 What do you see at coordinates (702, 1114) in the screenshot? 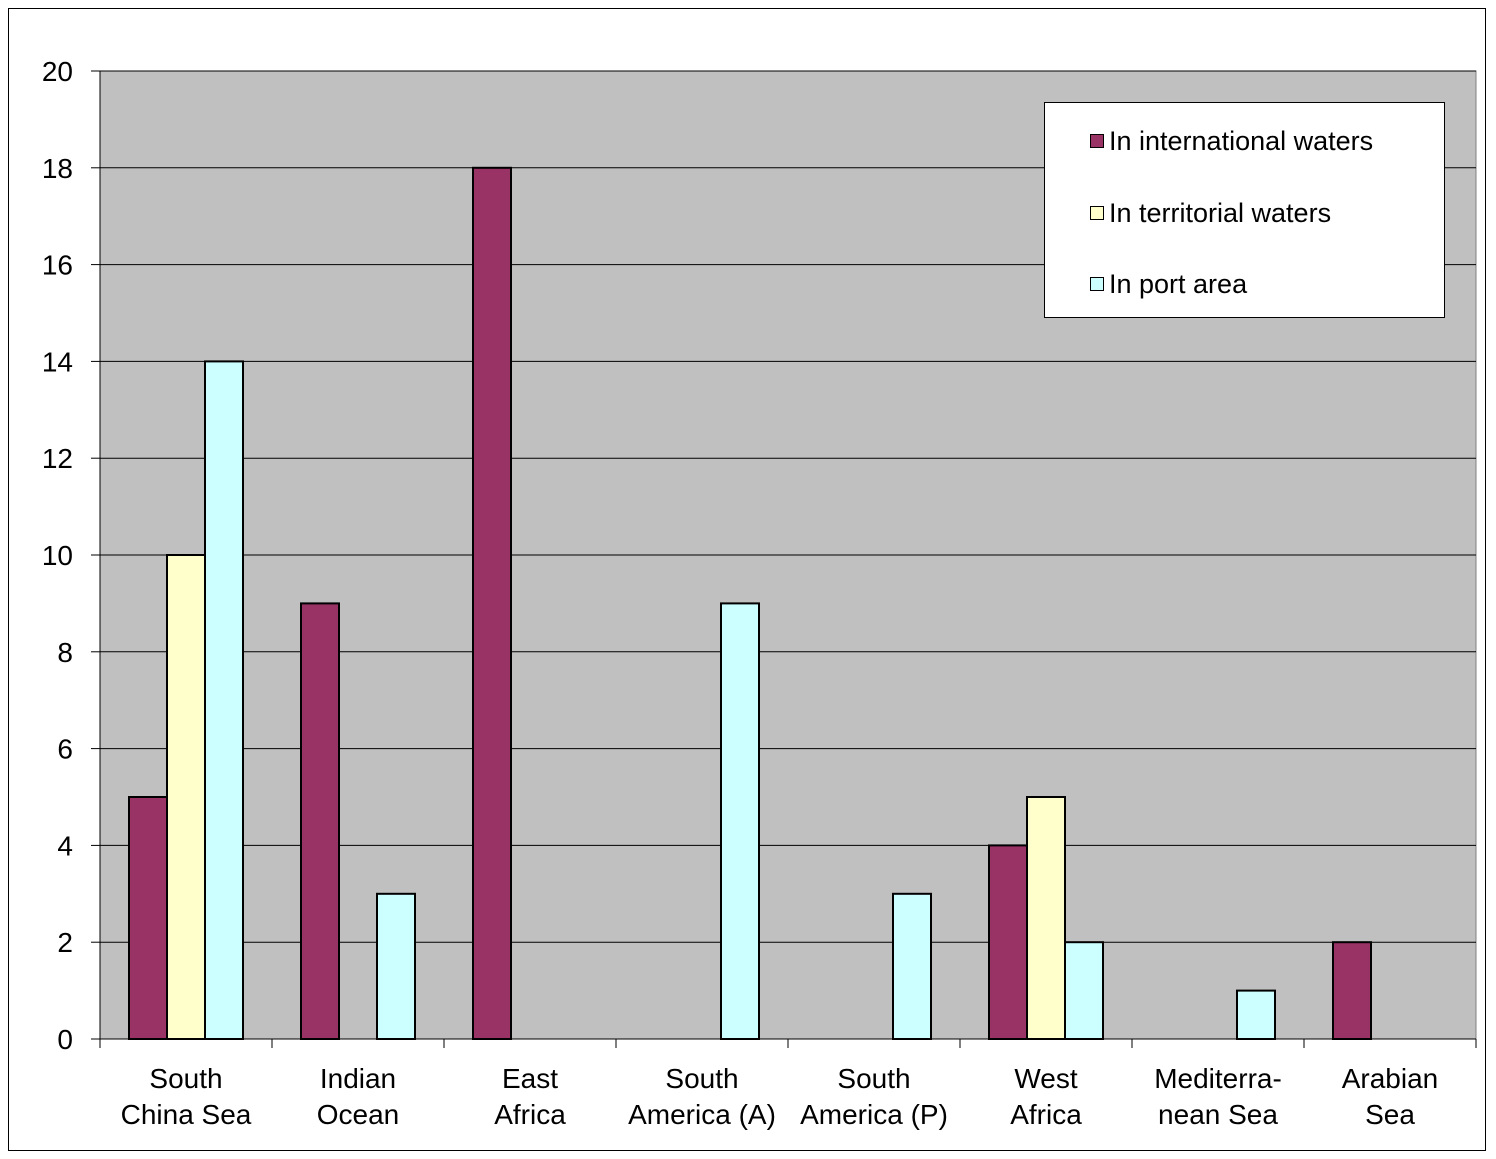
I see `x-category-label: America (A)` at bounding box center [702, 1114].